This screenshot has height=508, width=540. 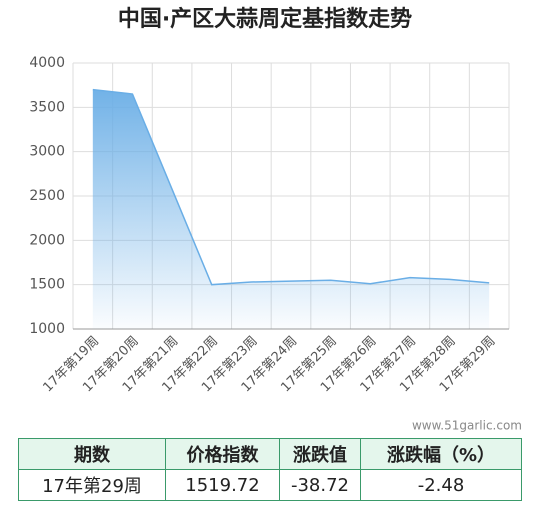 I want to click on y-tick-label: 1500, so click(x=47, y=285).